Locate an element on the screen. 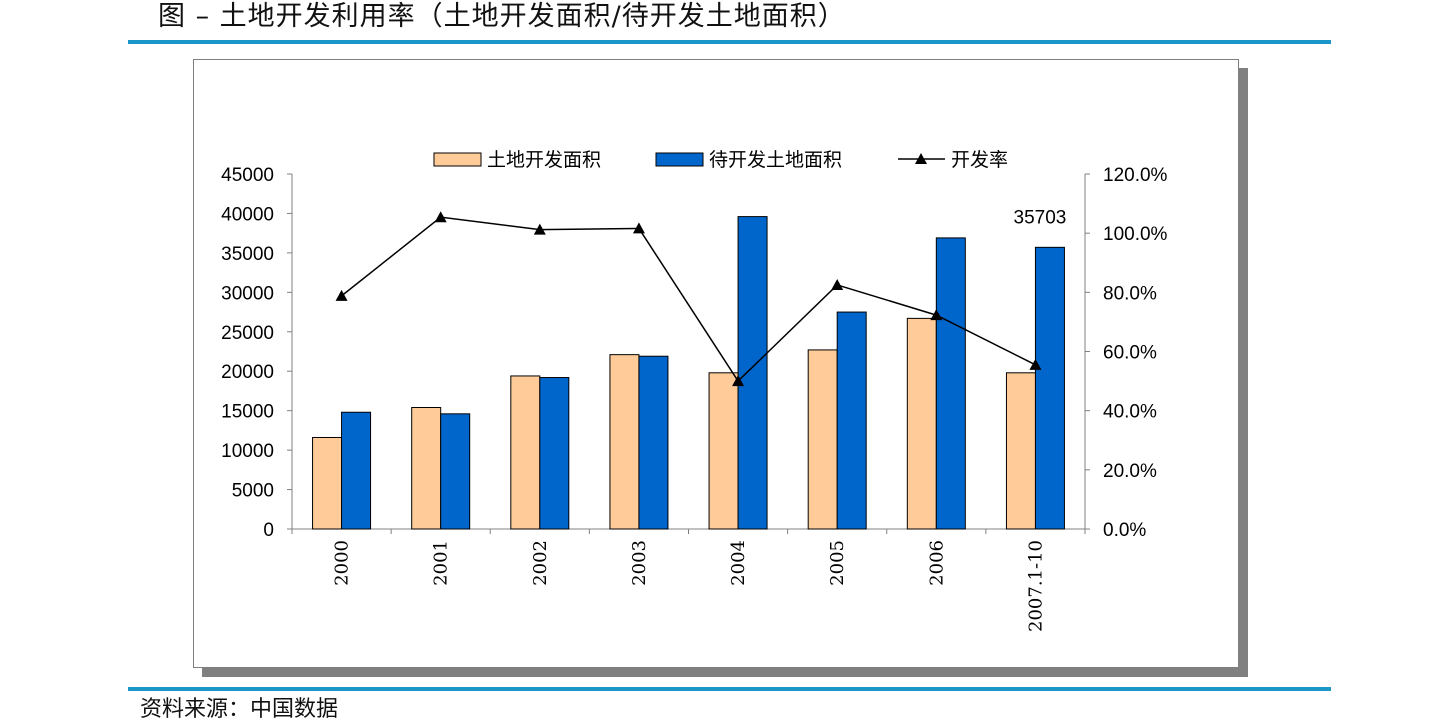 Image resolution: width=1436 pixels, height=722 pixels. x-axis-category-label: 2006 is located at coordinates (936, 563).